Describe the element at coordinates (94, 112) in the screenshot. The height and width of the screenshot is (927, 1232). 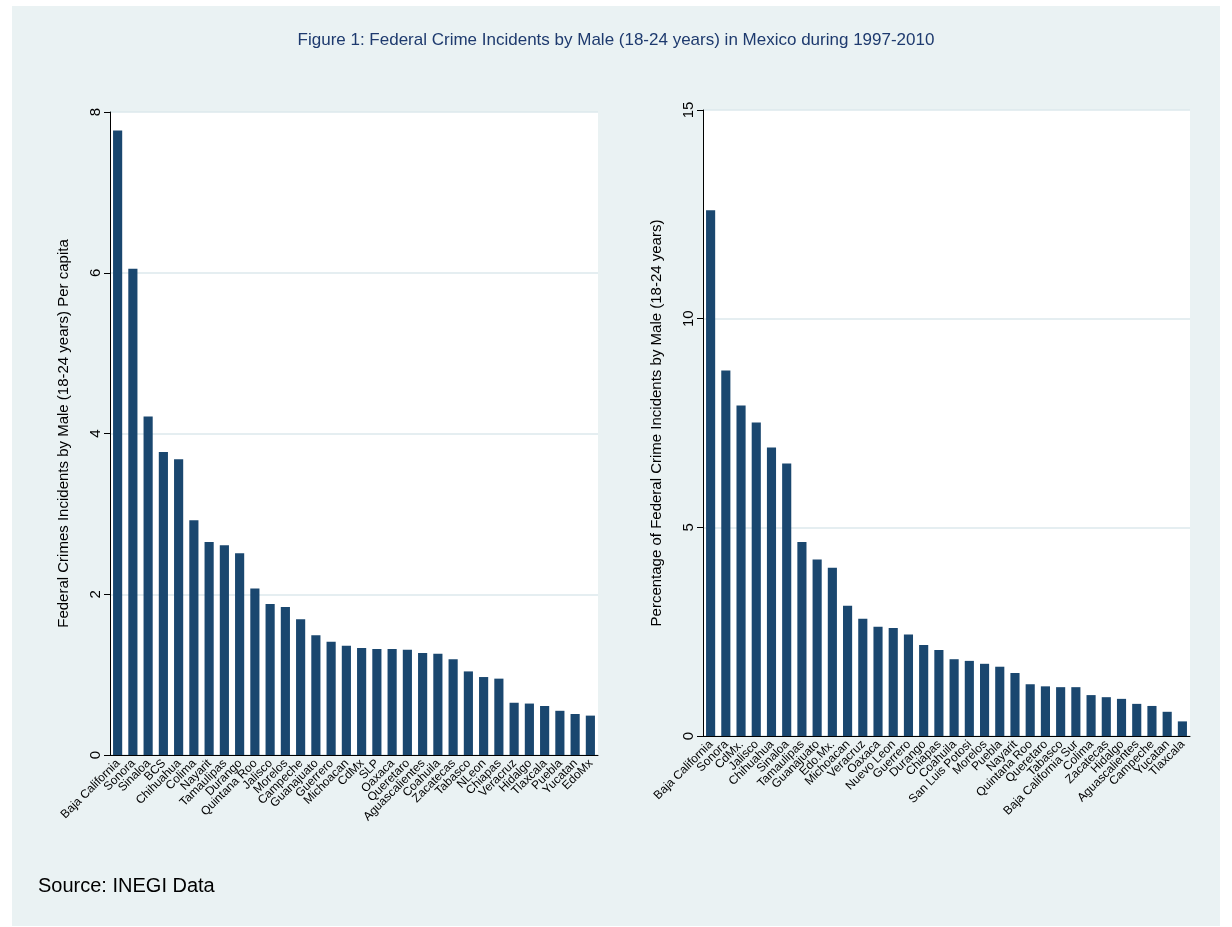
I see `y-tick-label: 8` at that location.